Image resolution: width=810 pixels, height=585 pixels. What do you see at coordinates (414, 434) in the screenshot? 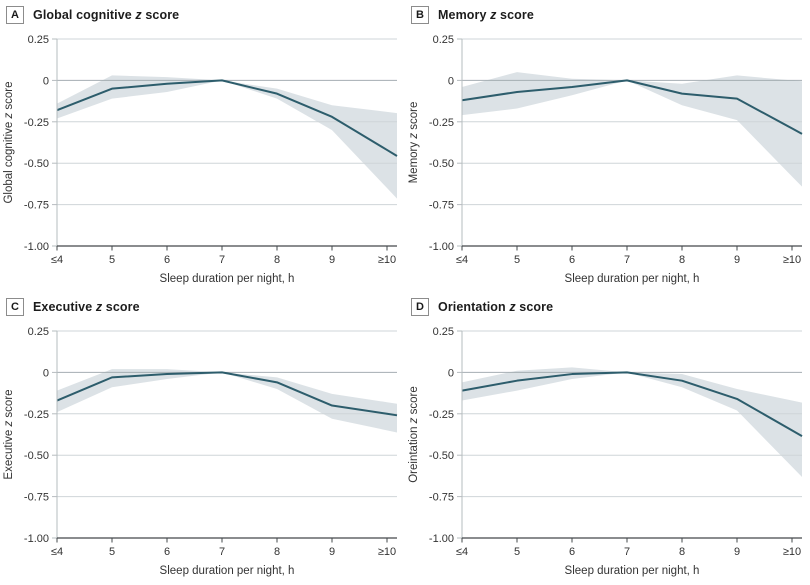
I see `svg-text: Oreintation z score` at bounding box center [414, 434].